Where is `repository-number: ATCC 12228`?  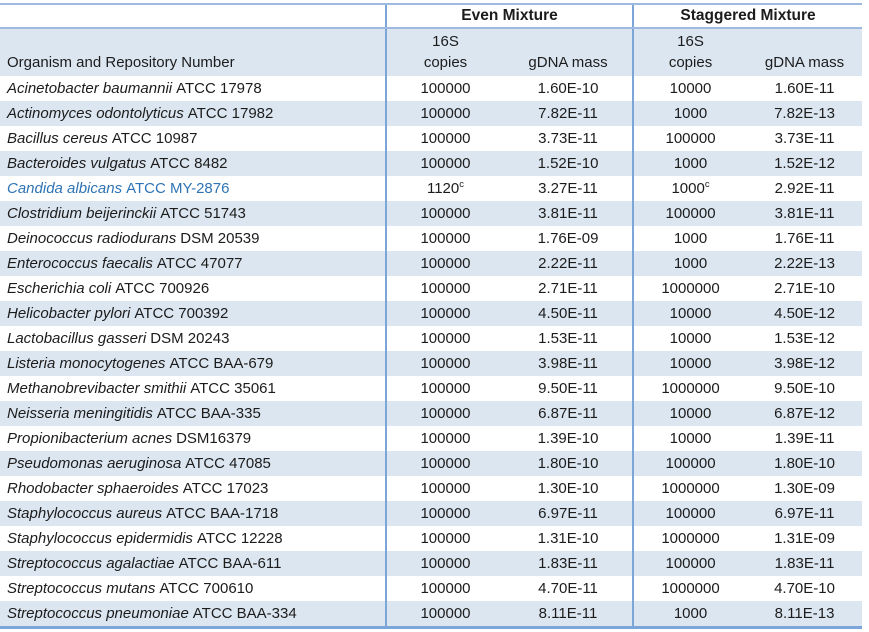
repository-number: ATCC 12228 is located at coordinates (239, 538).